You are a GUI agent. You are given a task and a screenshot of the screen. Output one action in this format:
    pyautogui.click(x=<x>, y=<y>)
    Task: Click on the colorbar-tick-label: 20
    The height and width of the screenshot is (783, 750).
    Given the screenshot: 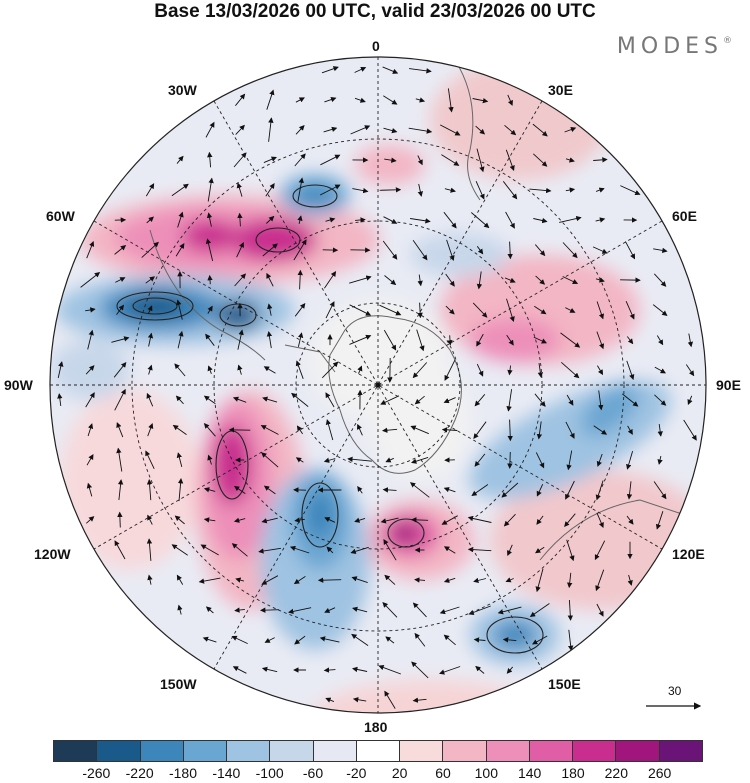 What is the action you would take?
    pyautogui.click(x=399, y=773)
    